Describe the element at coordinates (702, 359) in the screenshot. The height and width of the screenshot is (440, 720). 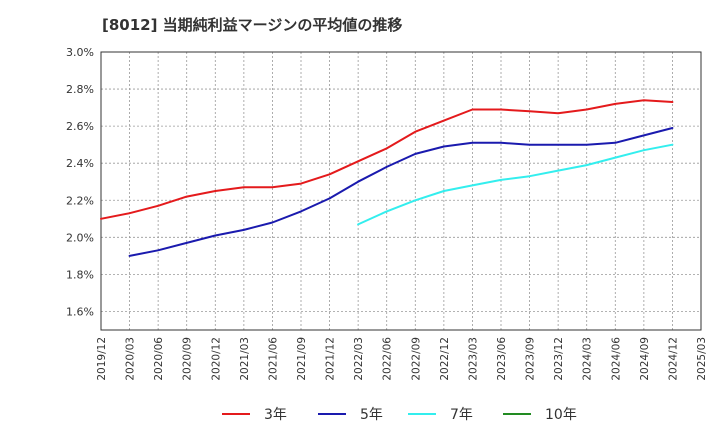
I see `x-tick-label: 2025/03` at that location.